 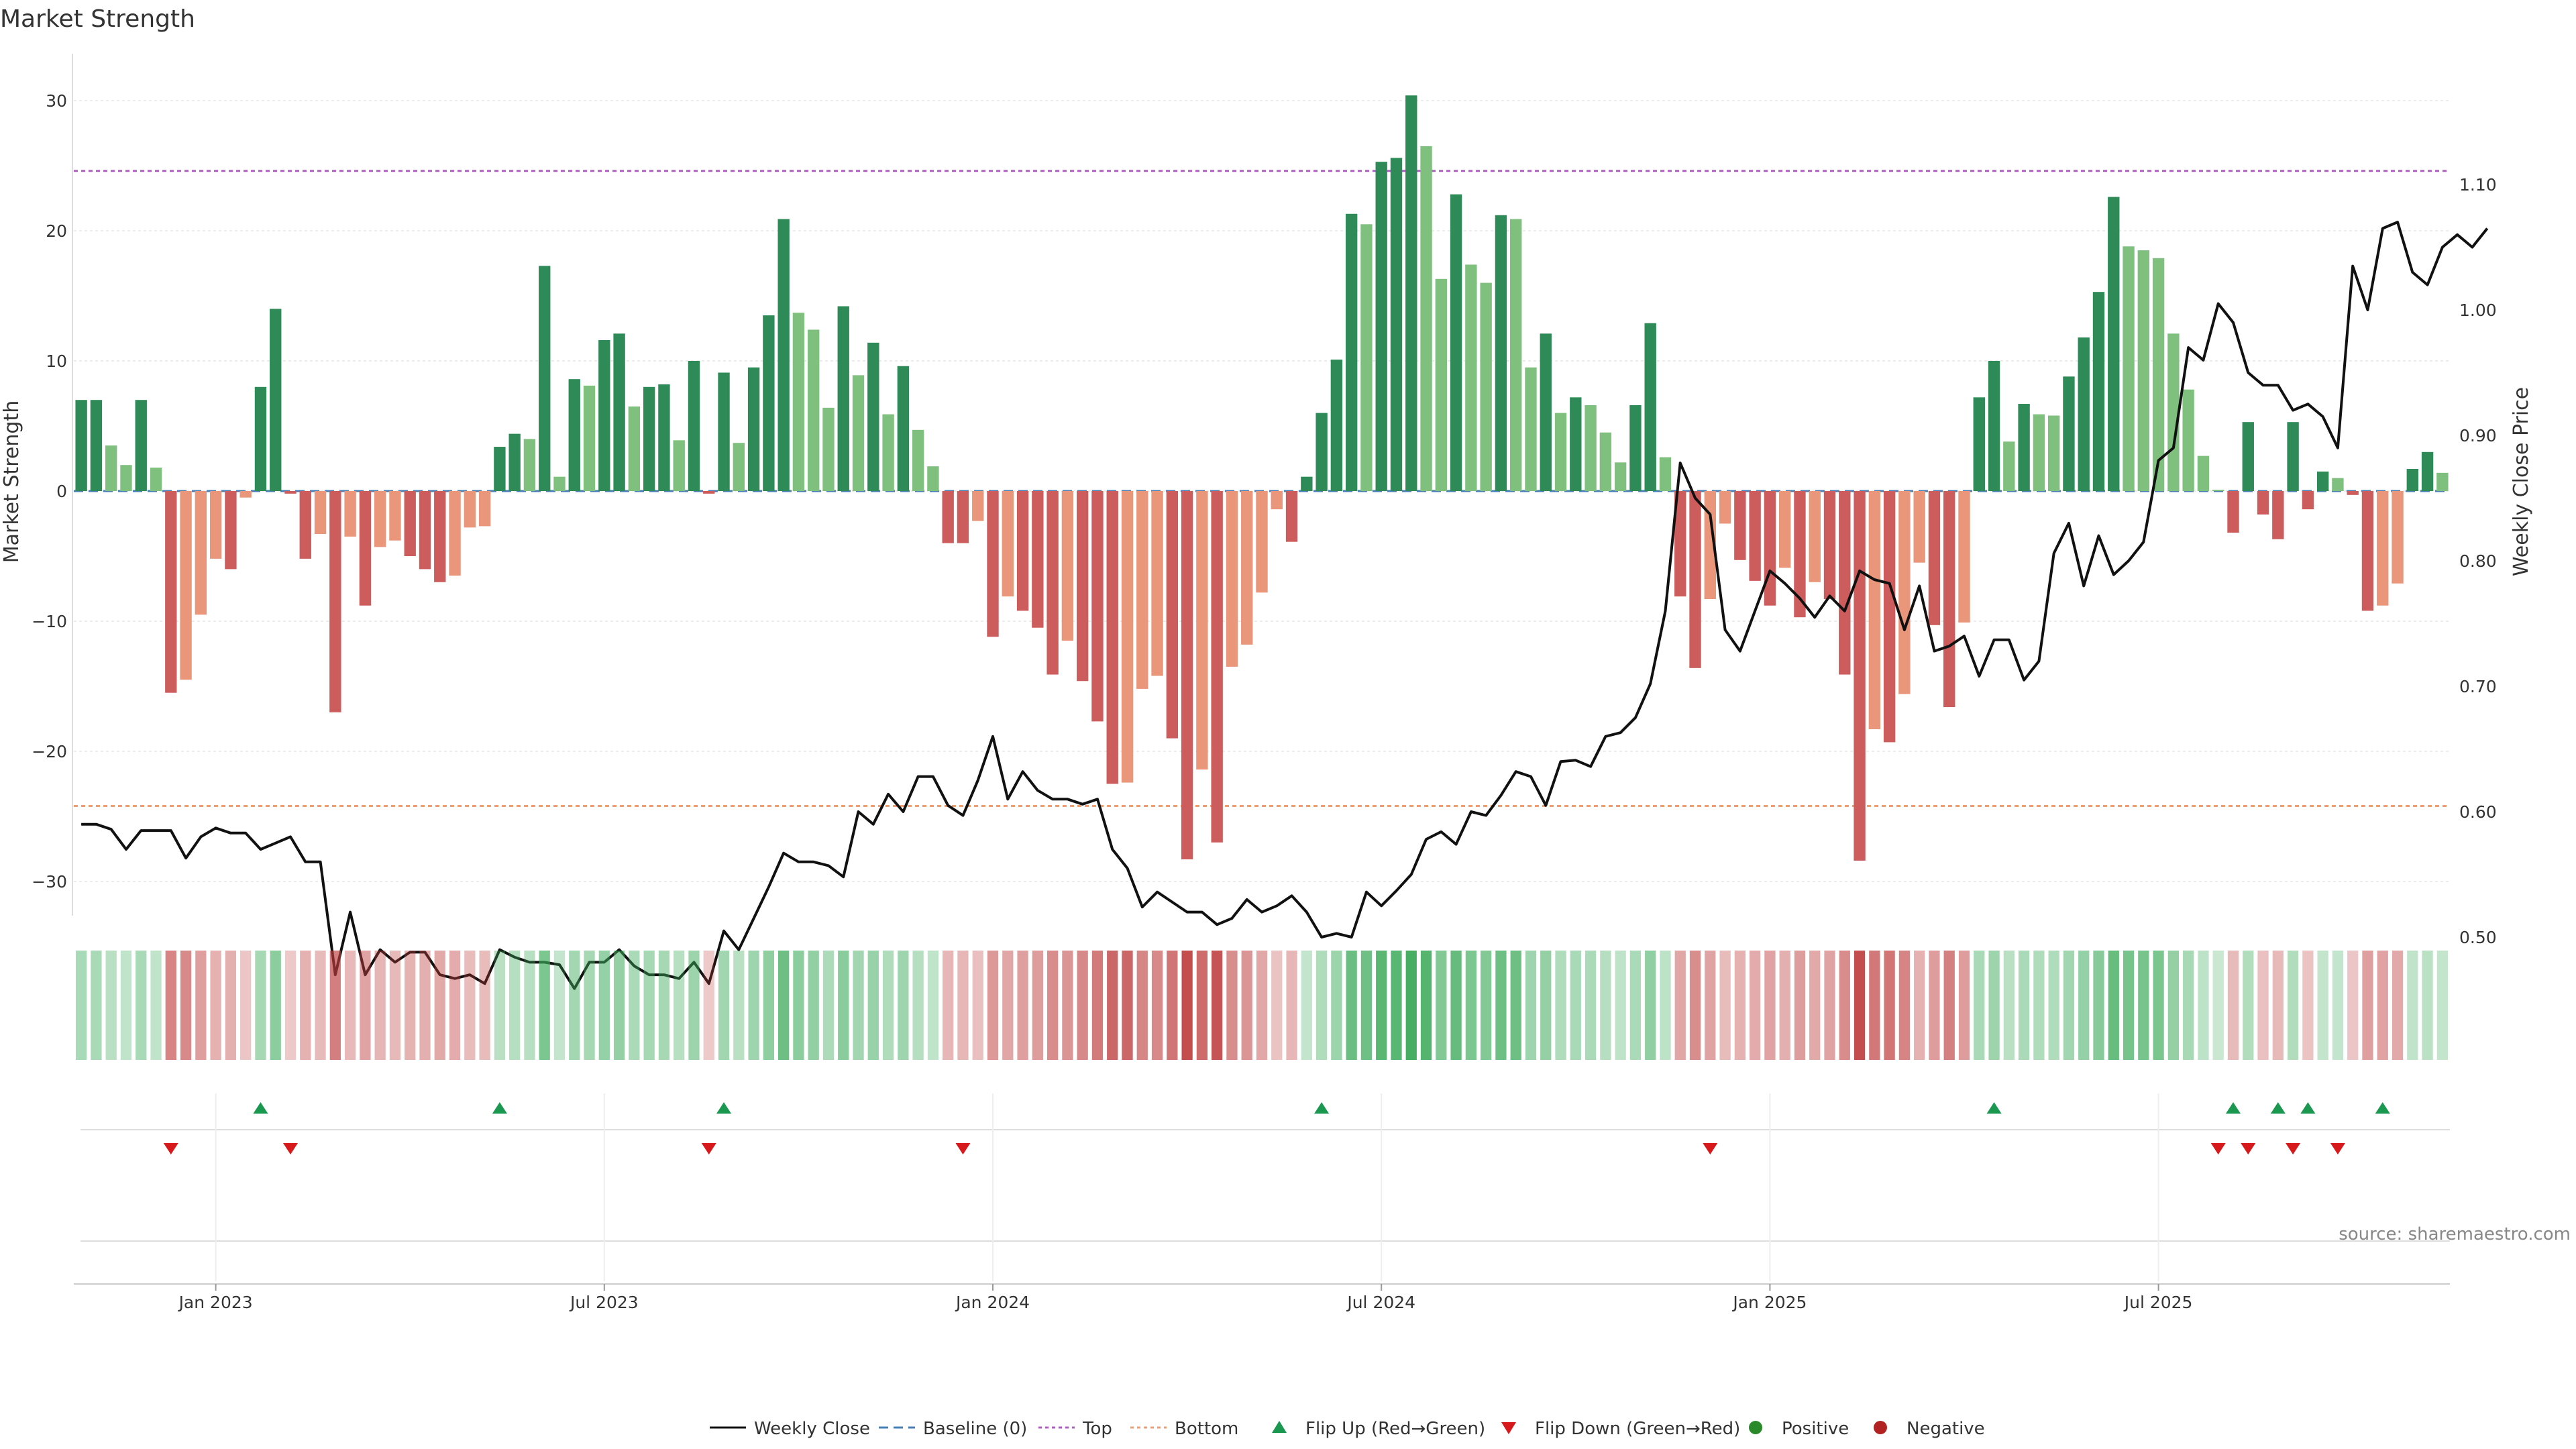 What do you see at coordinates (56, 361) in the screenshot?
I see `y-tick-label-left: 10` at bounding box center [56, 361].